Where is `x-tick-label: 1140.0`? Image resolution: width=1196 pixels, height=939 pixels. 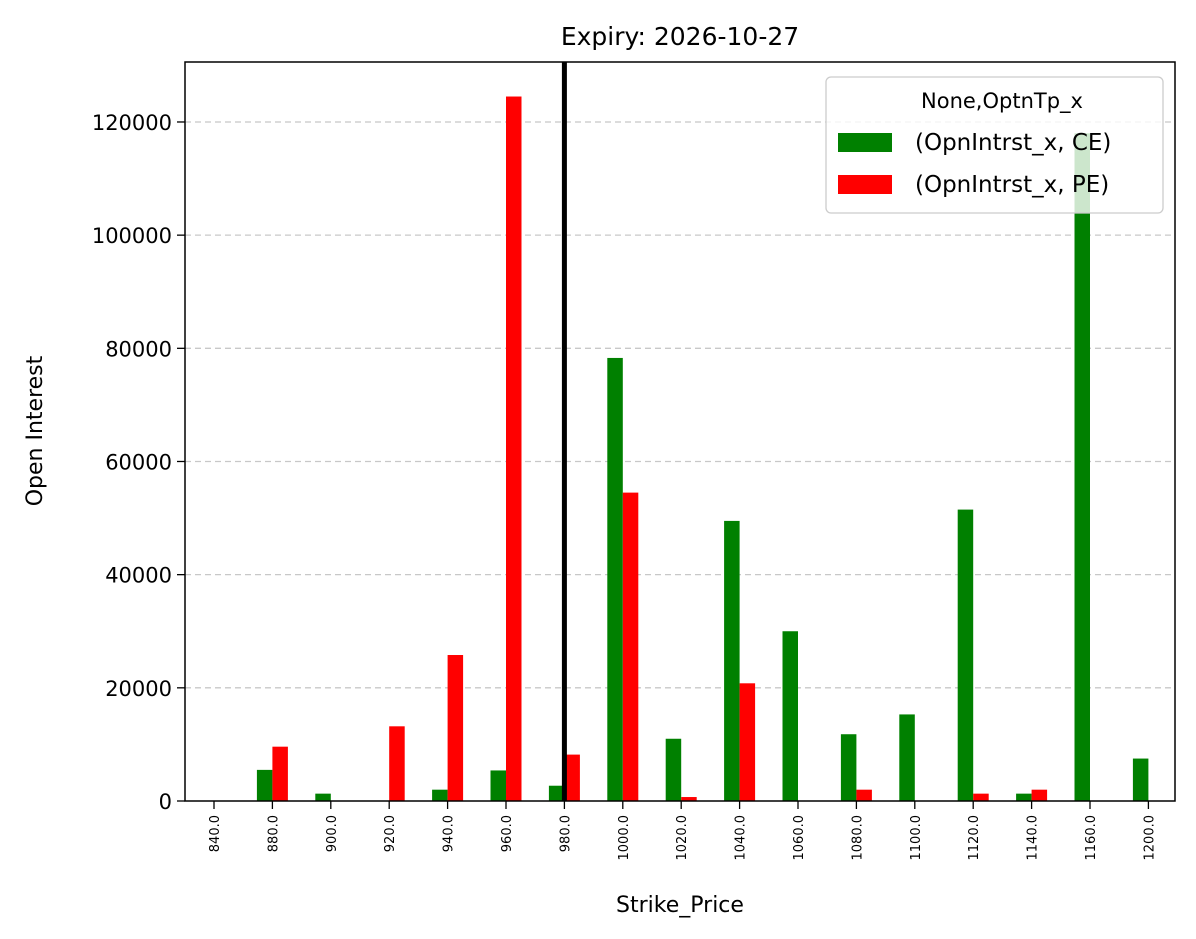
x-tick-label: 1140.0 is located at coordinates (1033, 838).